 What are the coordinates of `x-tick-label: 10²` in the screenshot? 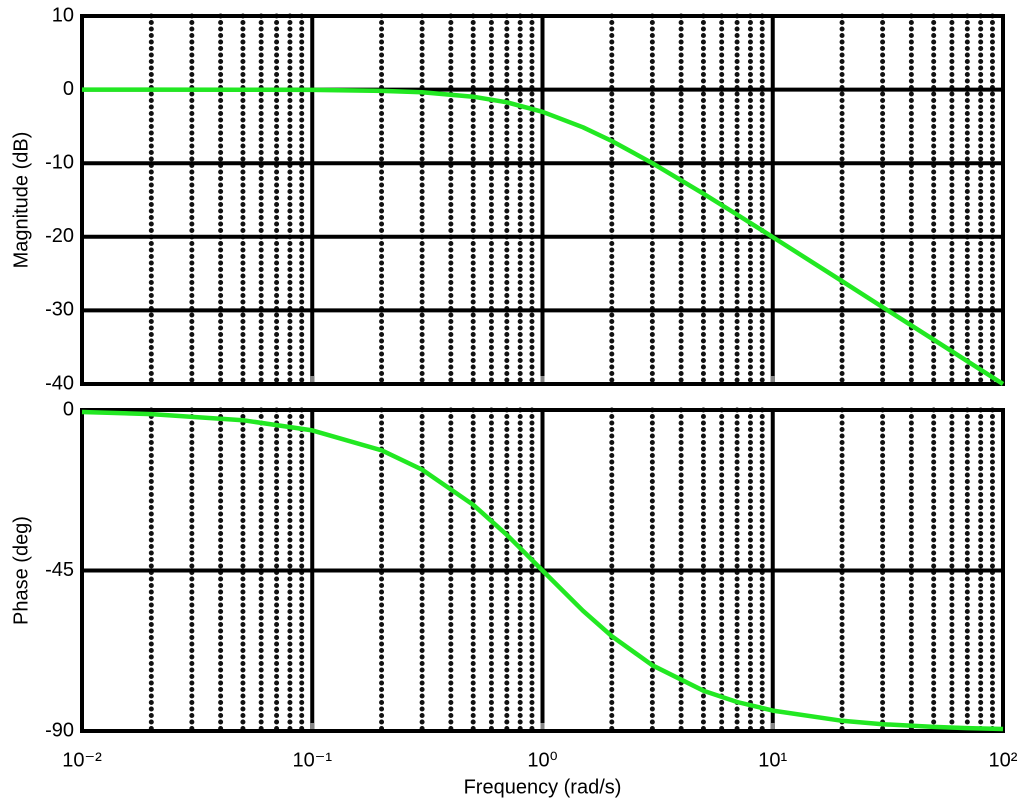 It's located at (1003, 760).